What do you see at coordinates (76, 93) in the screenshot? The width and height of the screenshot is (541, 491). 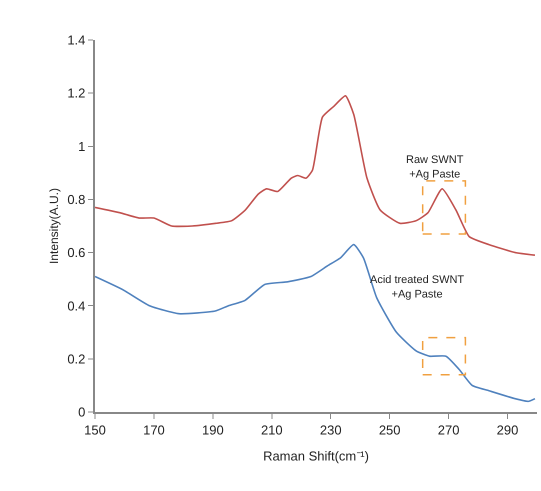 I see `y-tick-label: 1.2` at bounding box center [76, 93].